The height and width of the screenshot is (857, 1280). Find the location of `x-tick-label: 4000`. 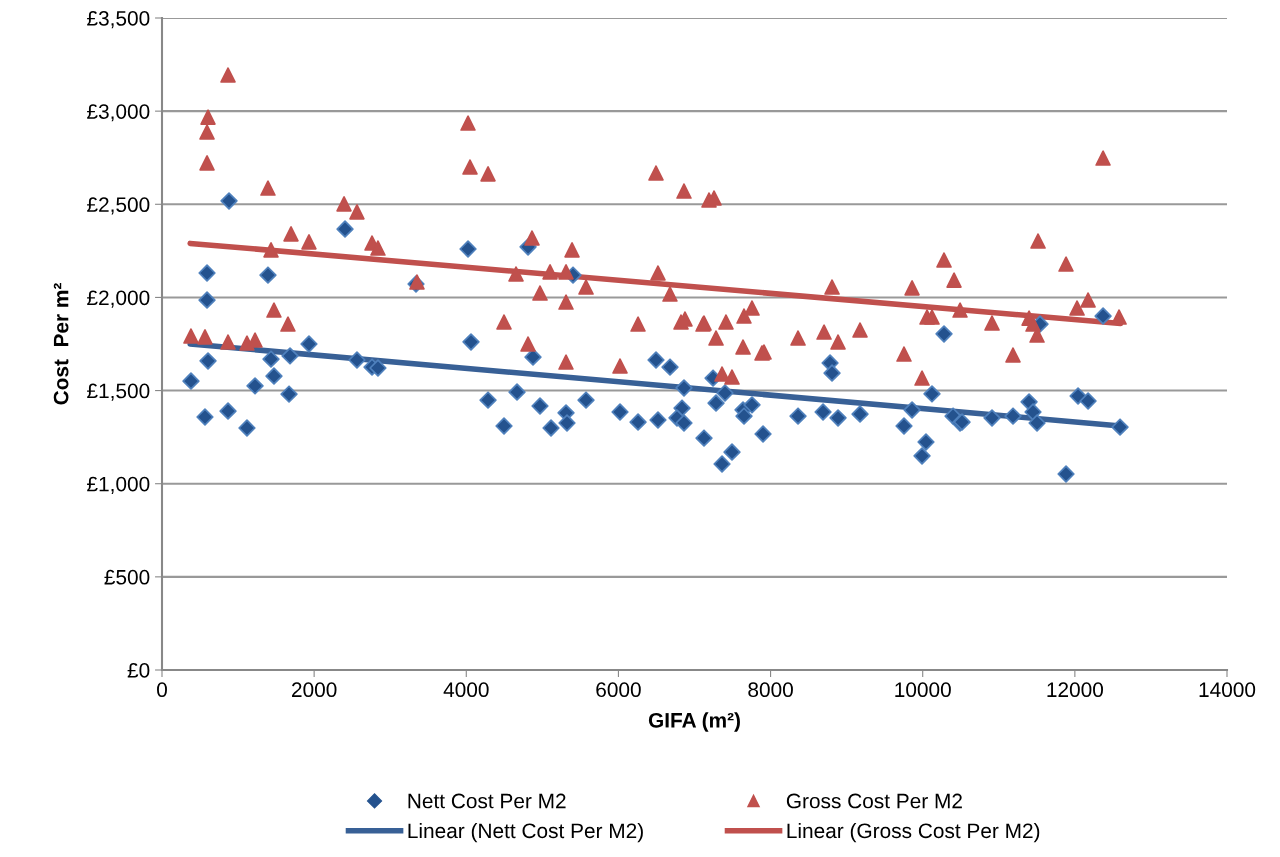

x-tick-label: 4000 is located at coordinates (466, 690).